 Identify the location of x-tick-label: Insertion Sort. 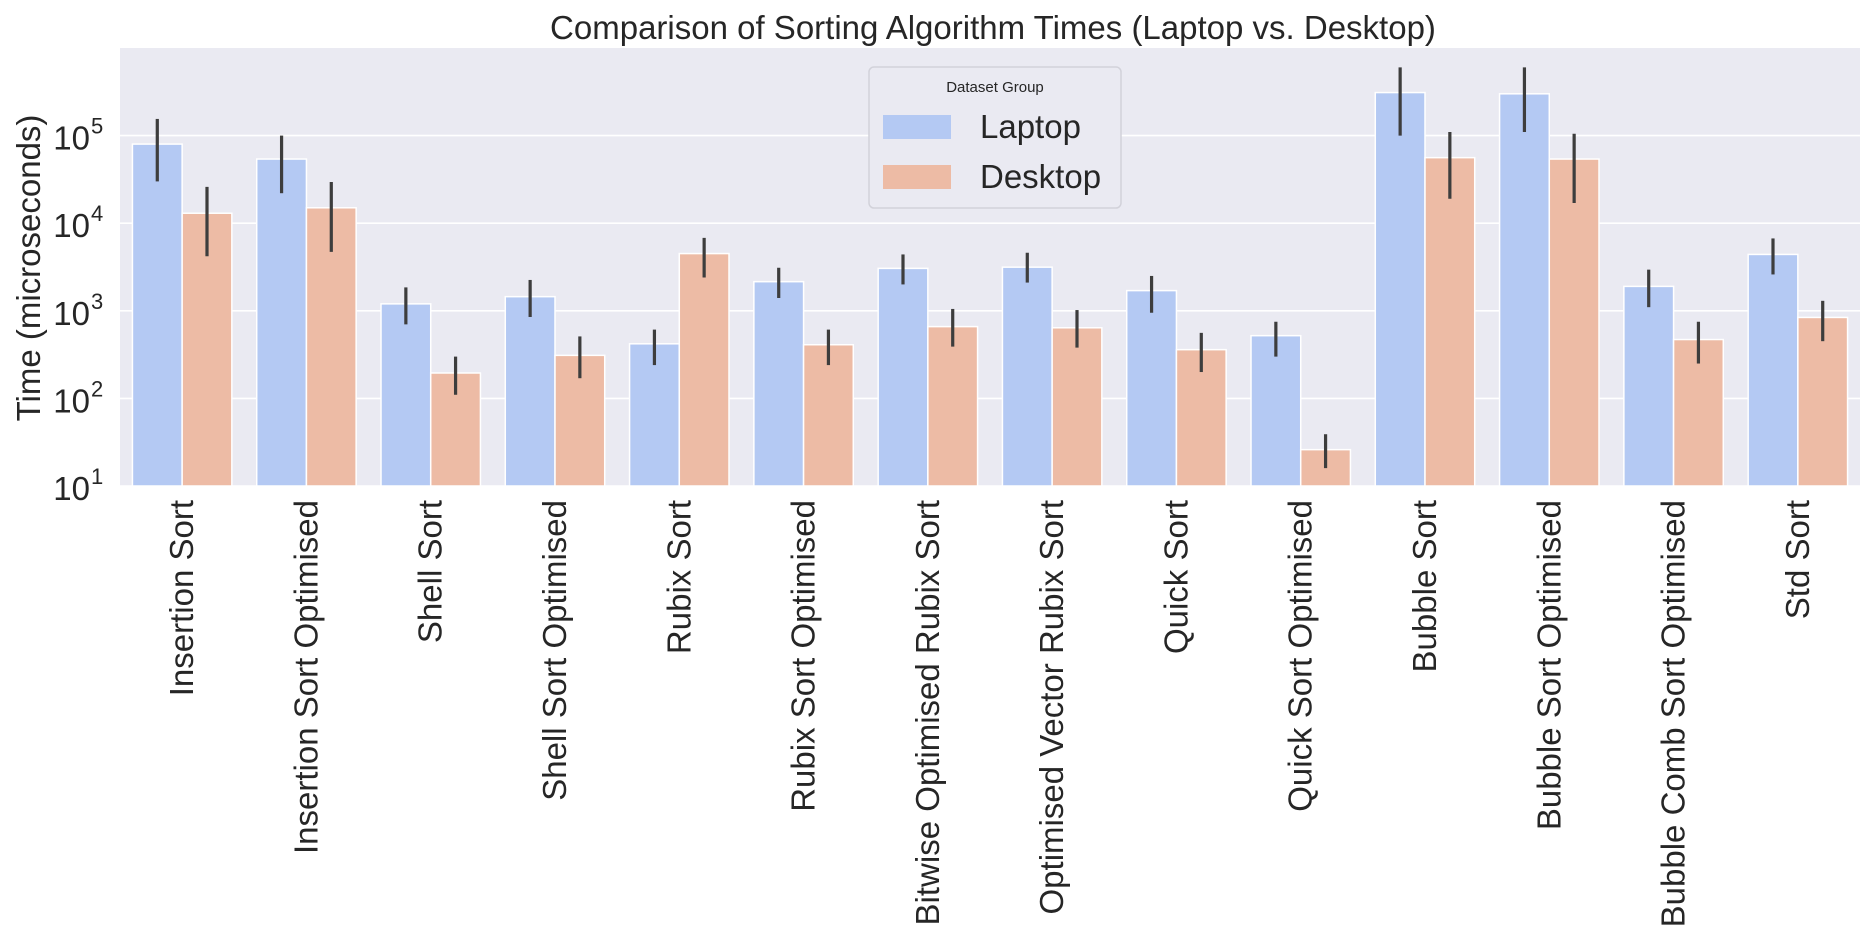
(181, 598).